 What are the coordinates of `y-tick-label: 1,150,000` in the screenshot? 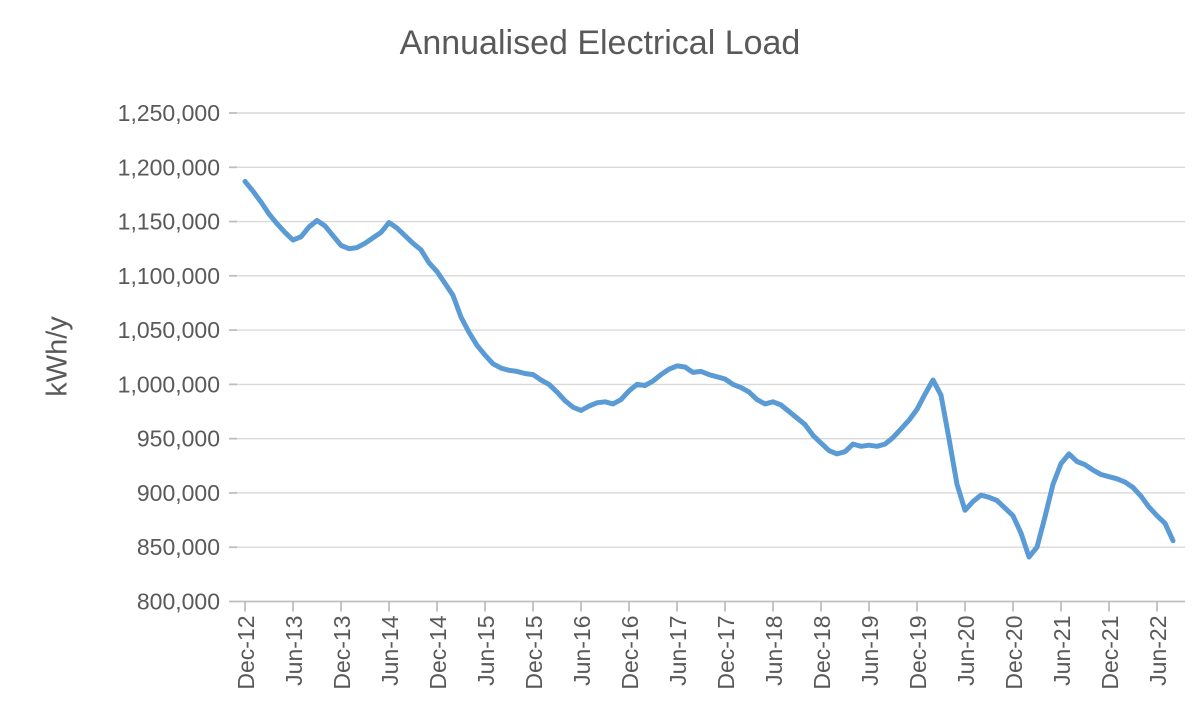 It's located at (169, 222).